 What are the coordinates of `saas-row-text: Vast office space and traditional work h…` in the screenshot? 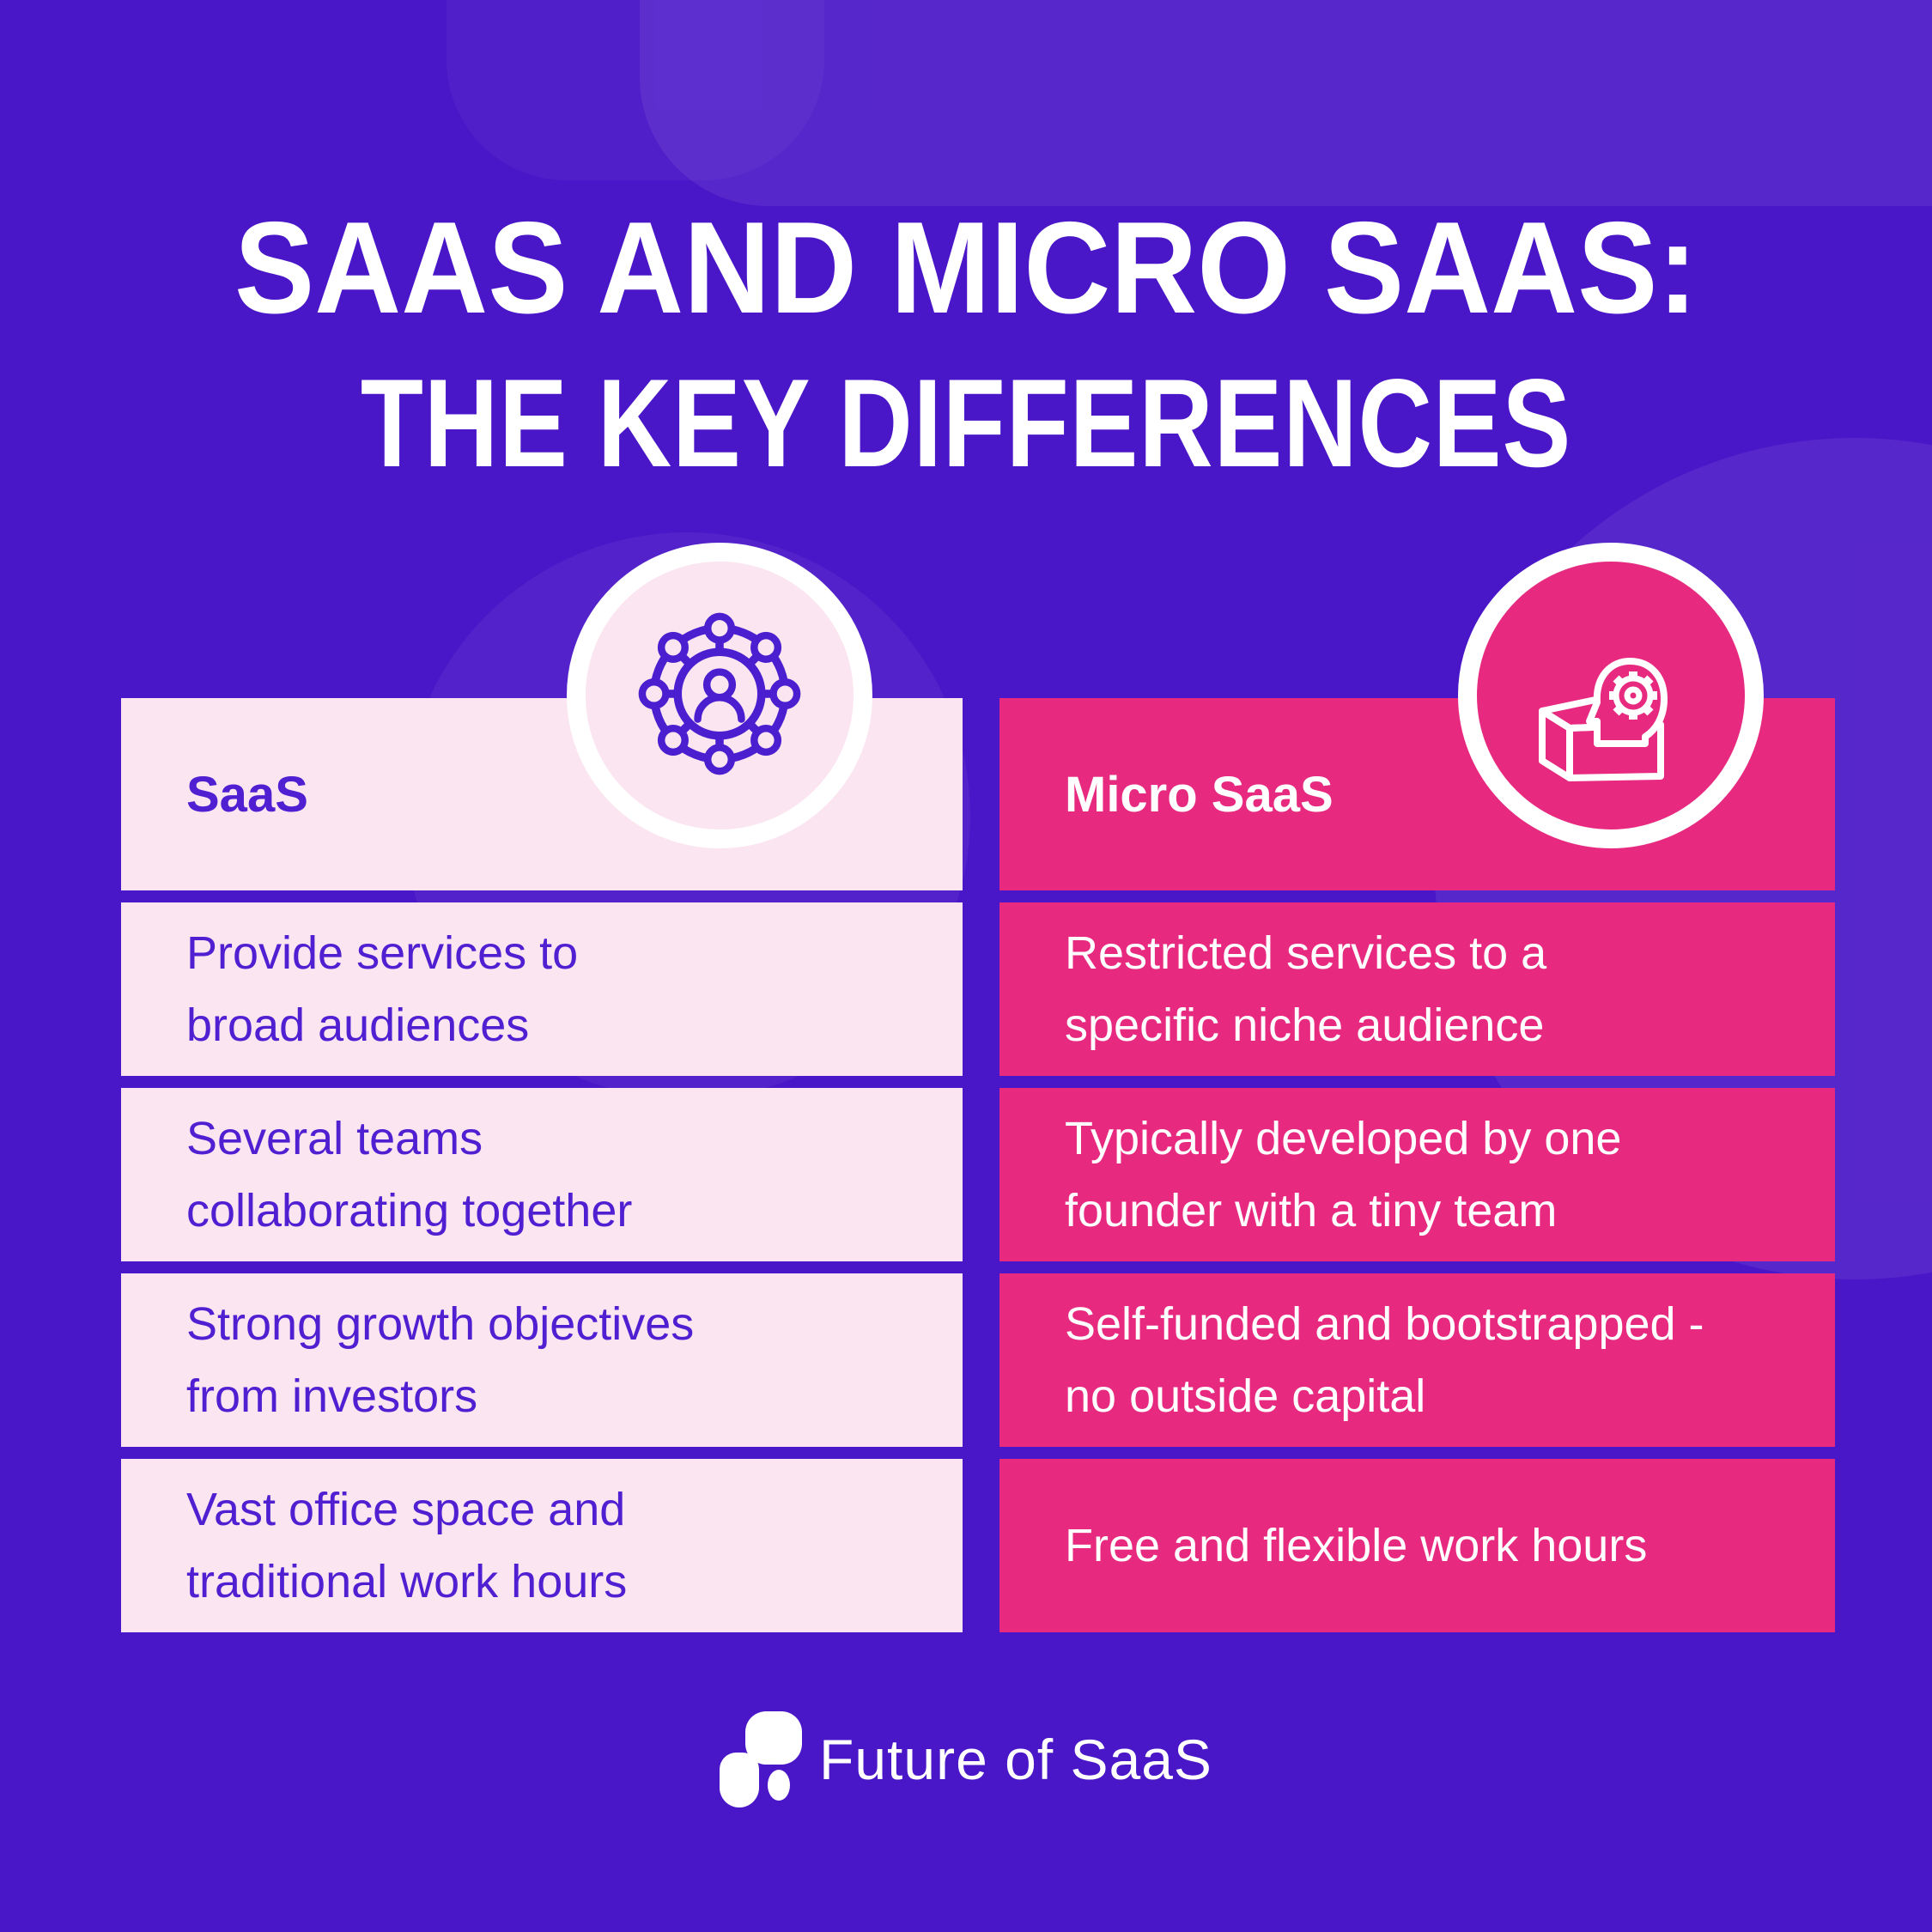 It's located at (407, 1546).